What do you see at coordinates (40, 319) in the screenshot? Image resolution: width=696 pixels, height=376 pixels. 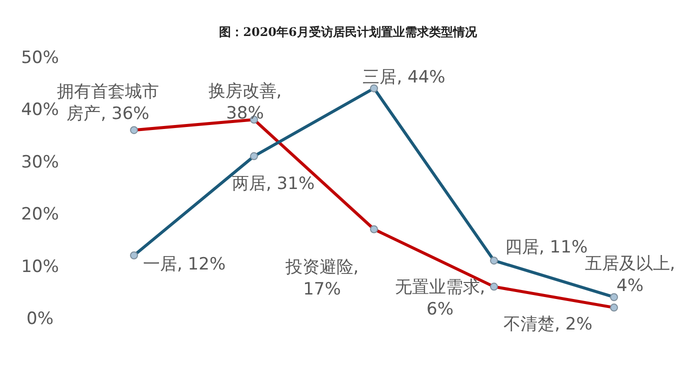 I see `y-tick-label: 0%` at bounding box center [40, 319].